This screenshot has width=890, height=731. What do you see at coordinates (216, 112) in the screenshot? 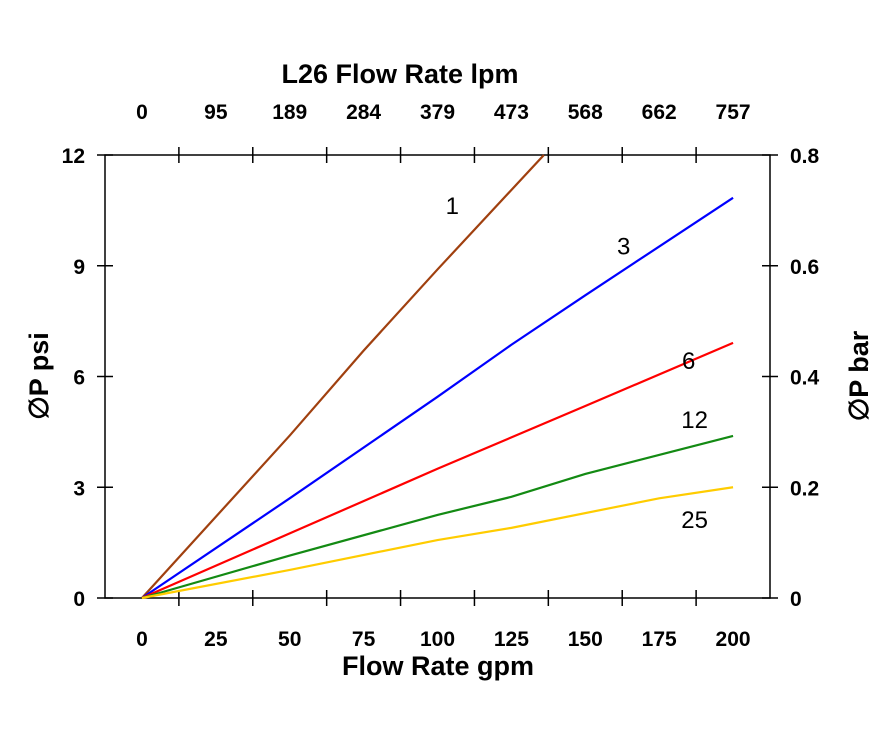
I see `top-tick-label: 95` at bounding box center [216, 112].